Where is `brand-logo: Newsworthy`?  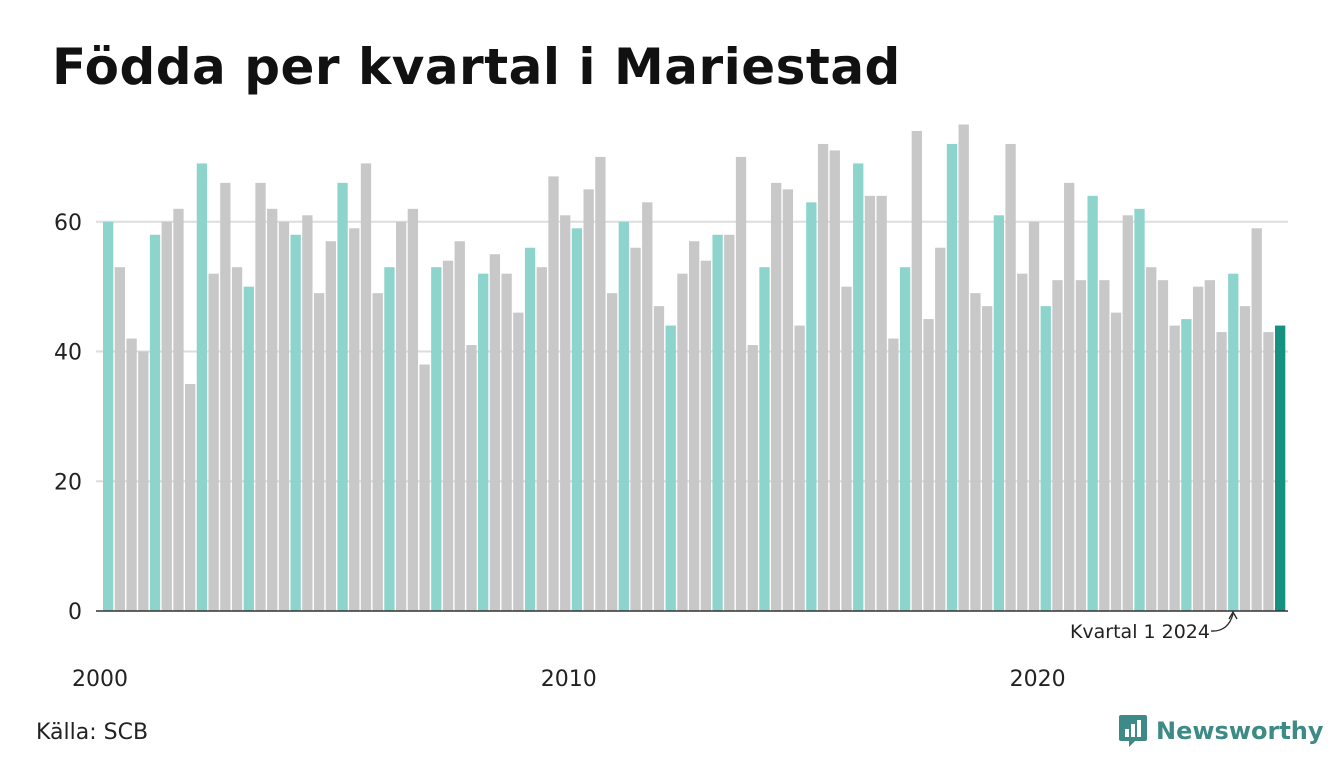 brand-logo: Newsworthy is located at coordinates (1221, 731).